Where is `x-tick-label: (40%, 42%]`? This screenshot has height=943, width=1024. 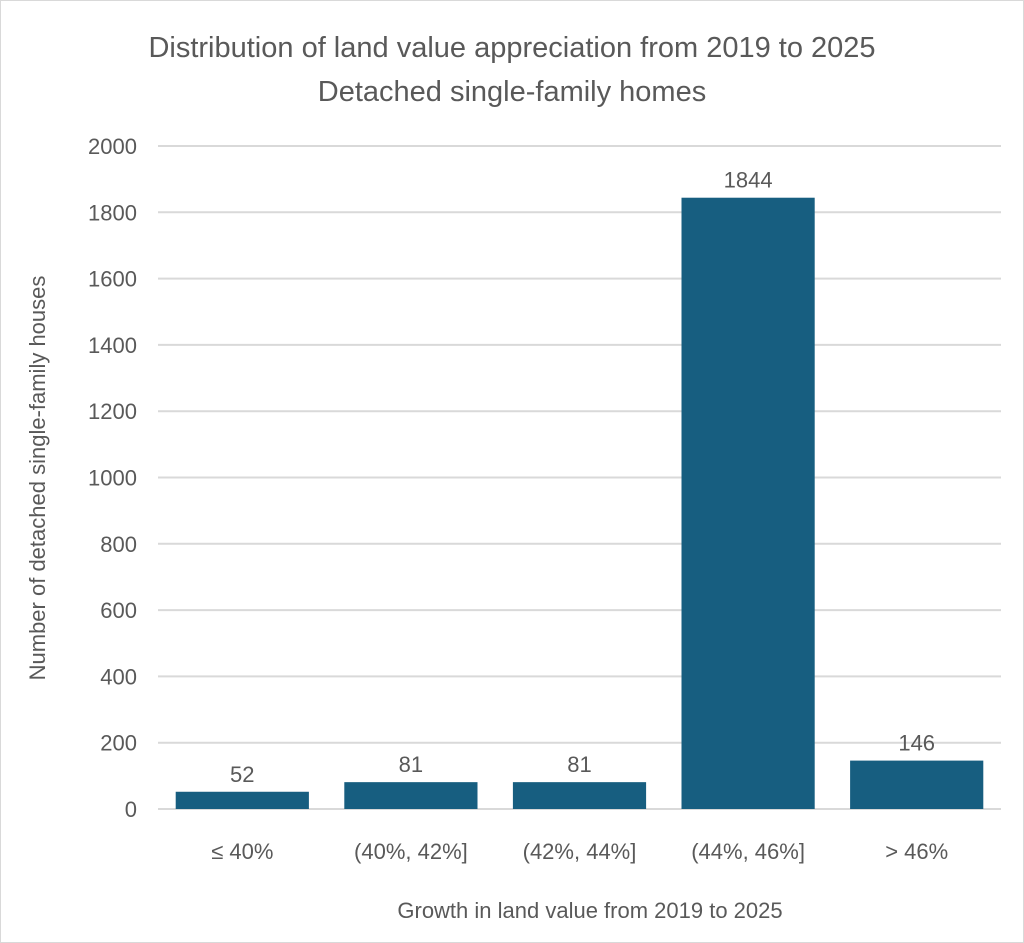 x-tick-label: (40%, 42%] is located at coordinates (411, 851).